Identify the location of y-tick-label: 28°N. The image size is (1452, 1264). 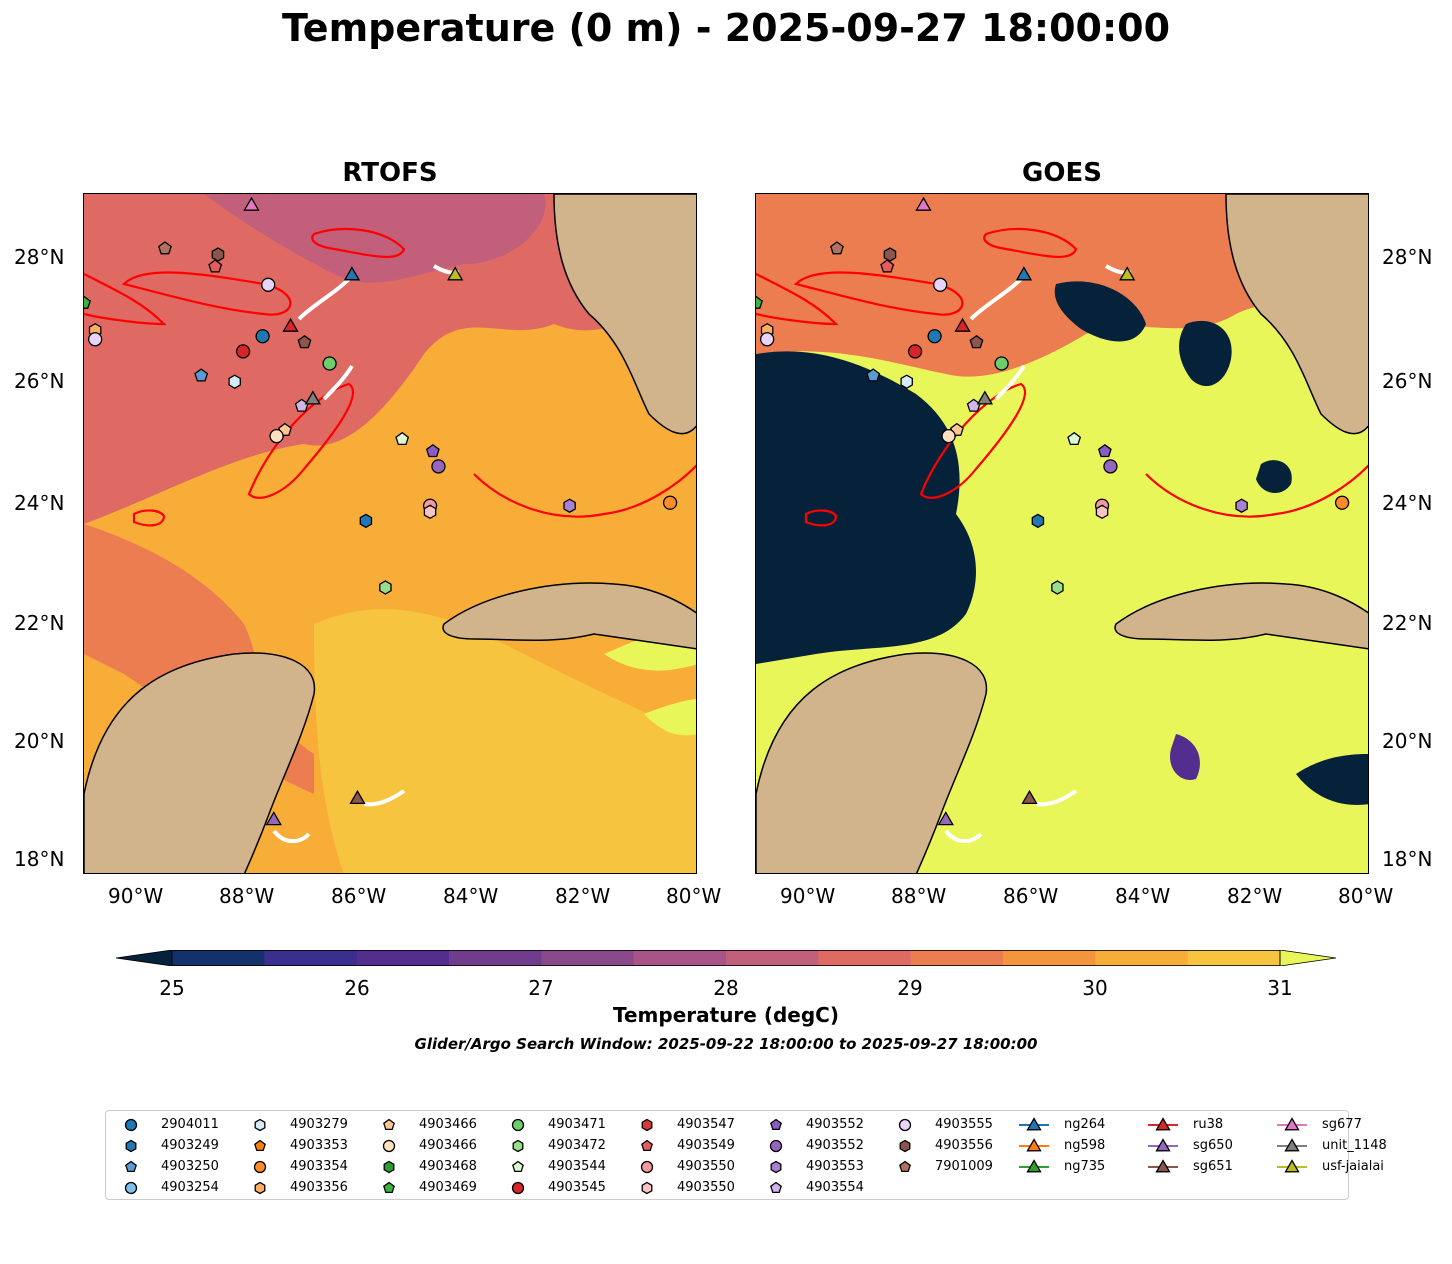
(1407, 257).